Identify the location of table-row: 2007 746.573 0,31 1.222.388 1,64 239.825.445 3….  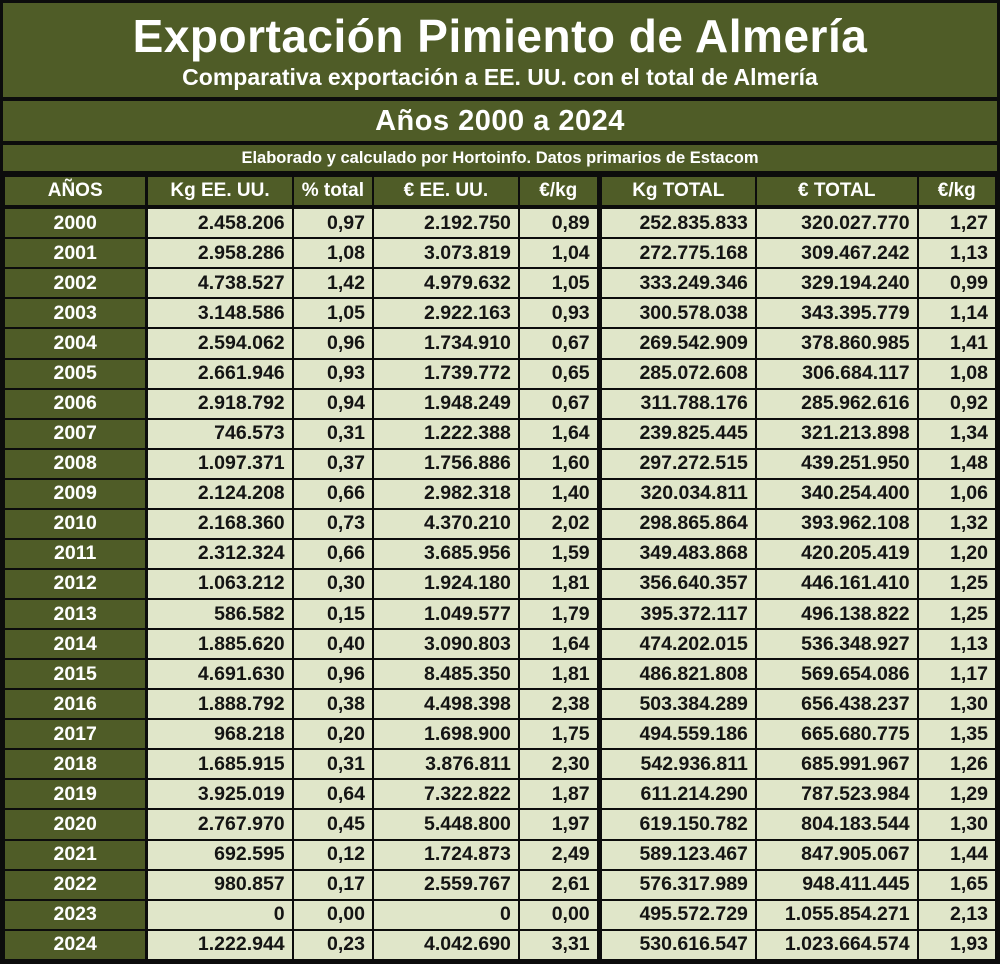
(500, 433).